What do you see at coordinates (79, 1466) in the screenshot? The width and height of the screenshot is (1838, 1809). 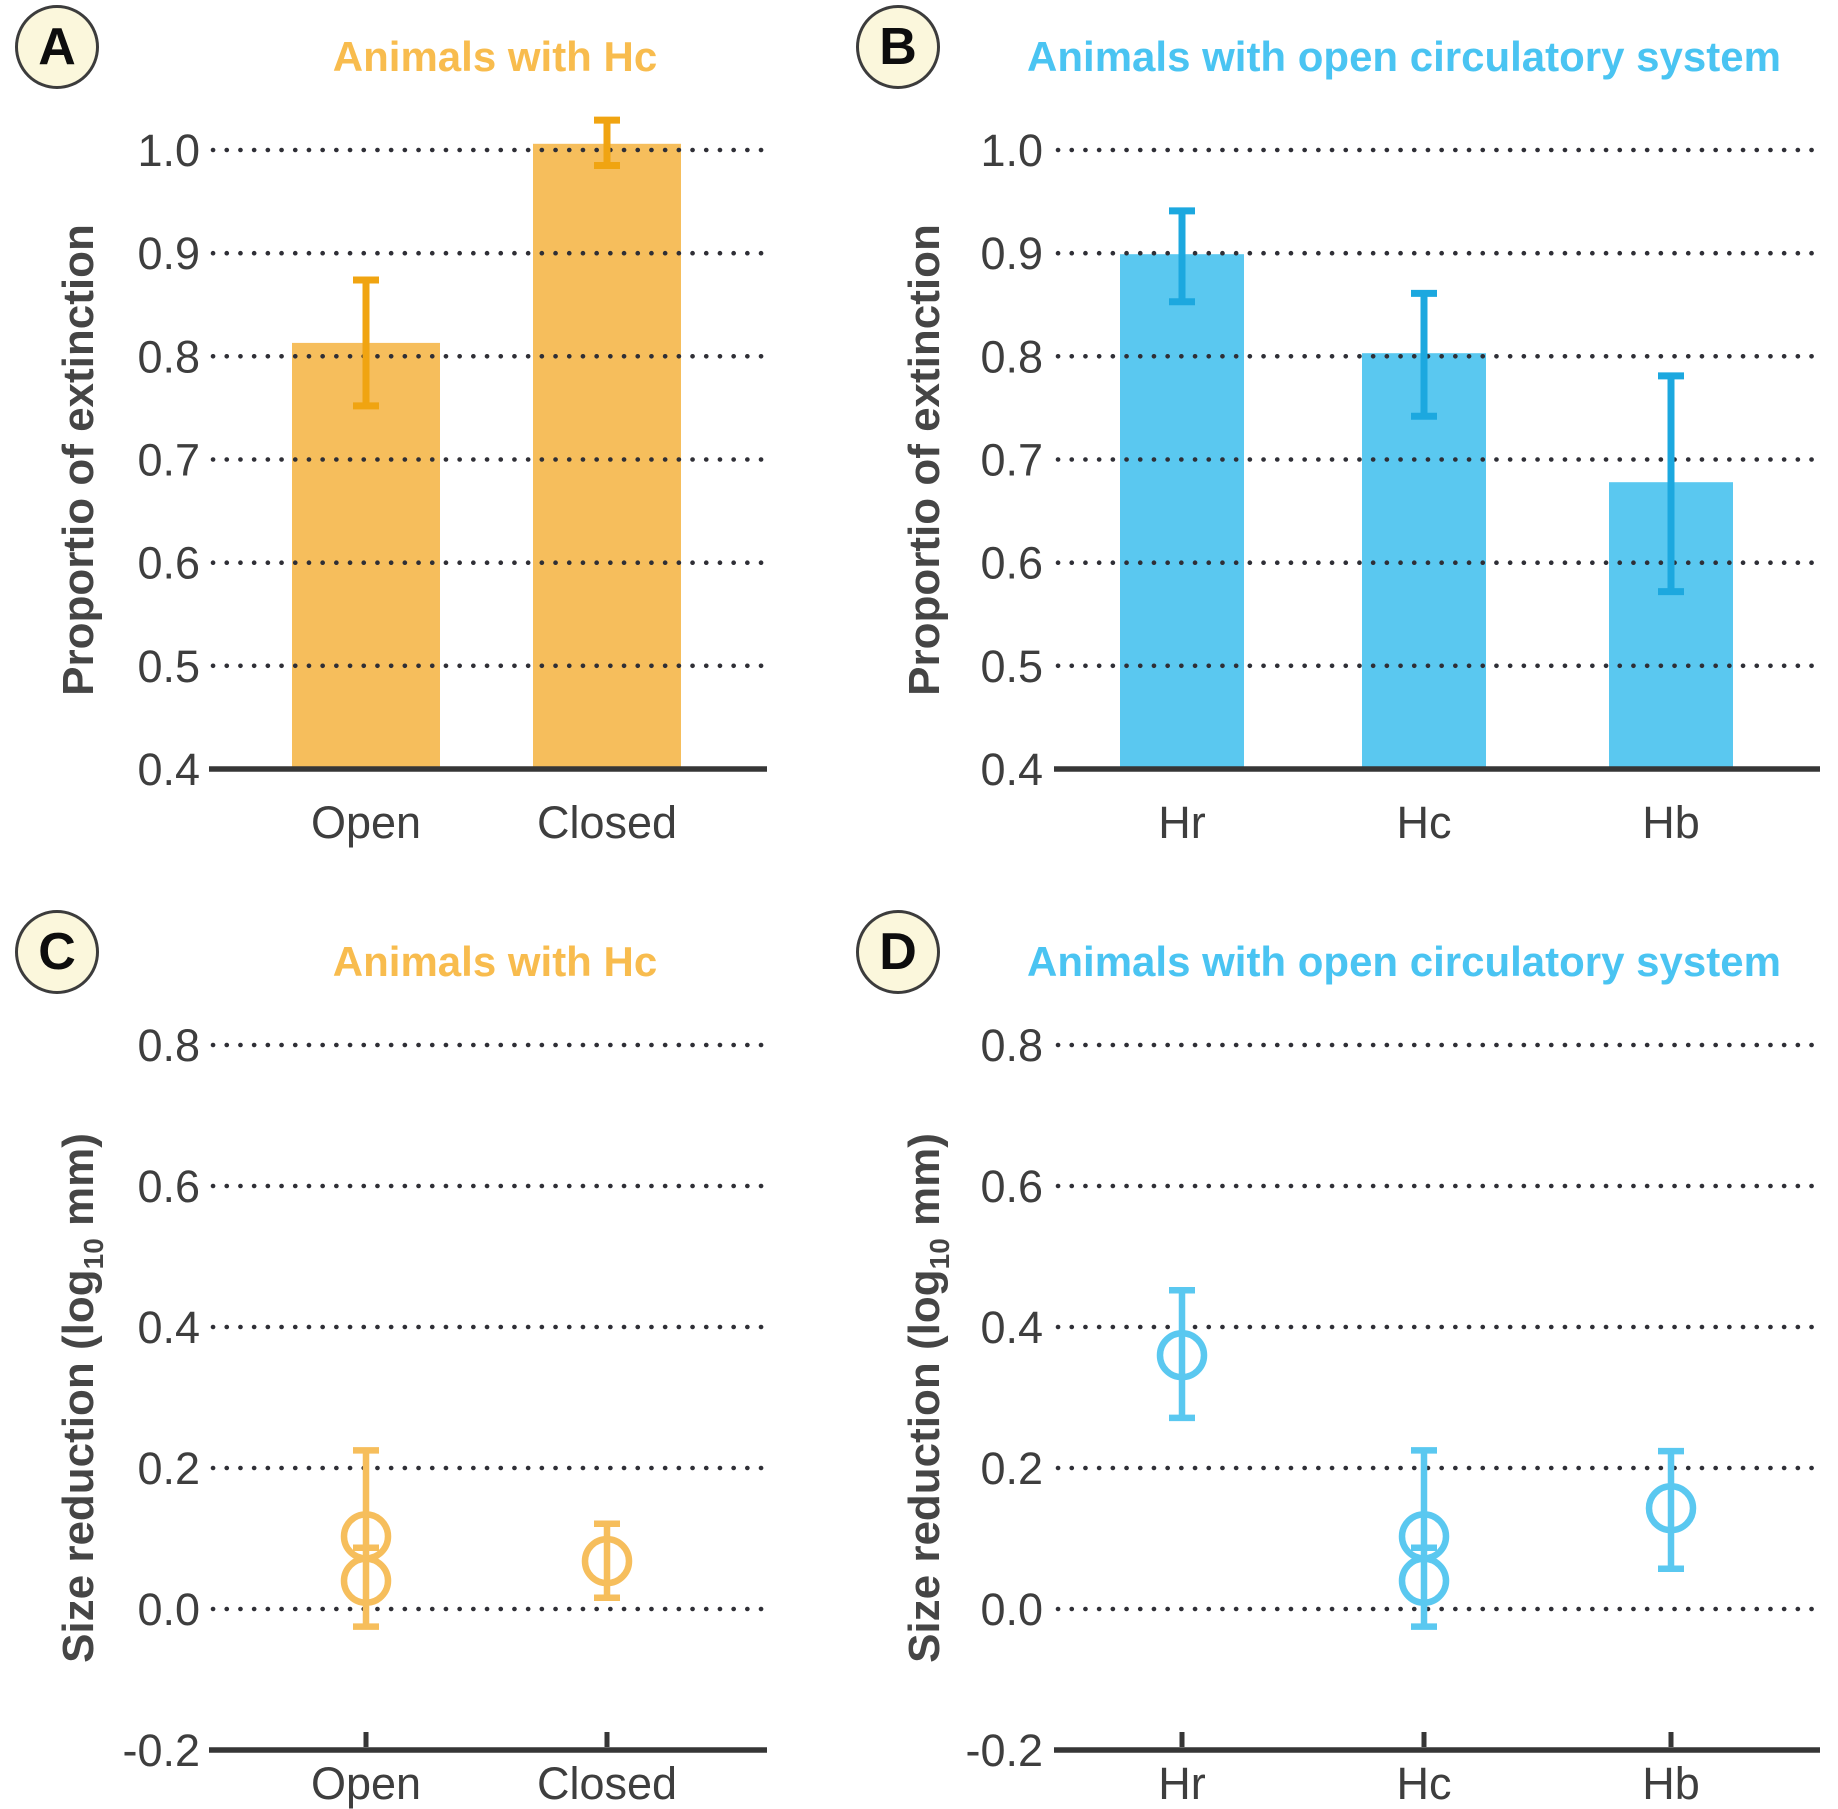 I see `panel-c-y-axis-label-text: Size reduction (log` at bounding box center [79, 1466].